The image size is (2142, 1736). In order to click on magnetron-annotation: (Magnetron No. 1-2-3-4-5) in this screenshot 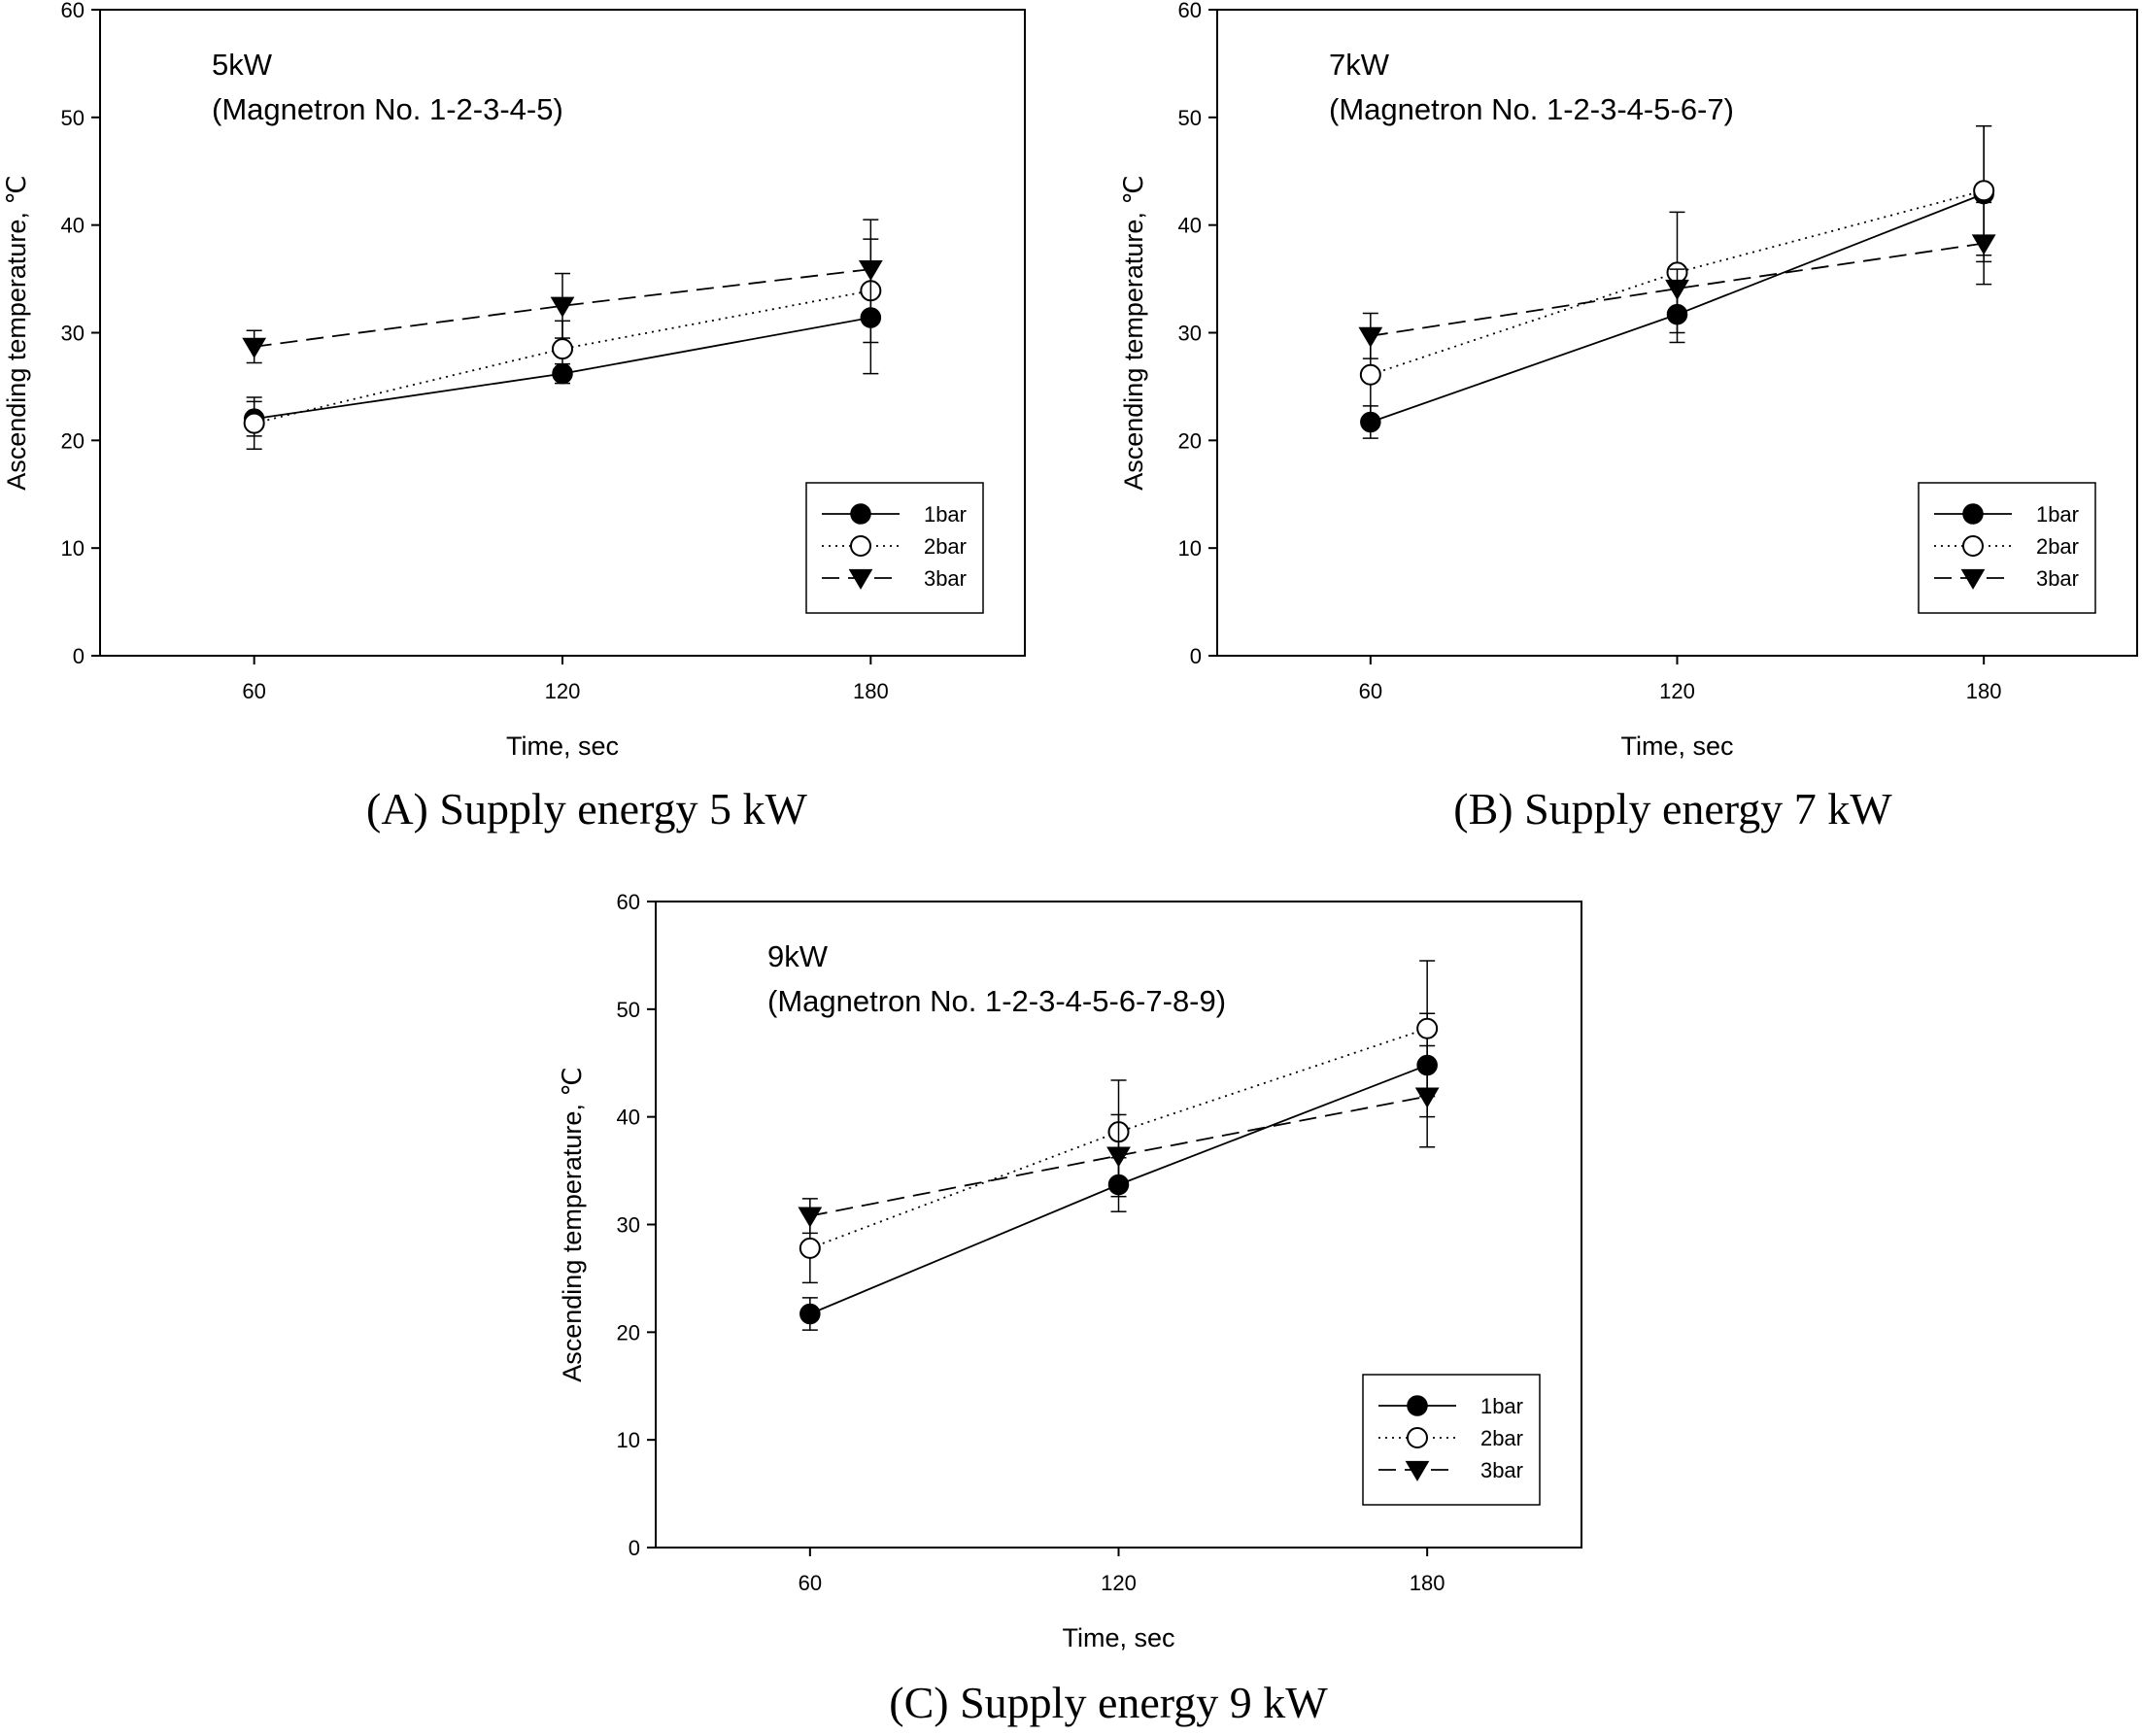, I will do `click(387, 109)`.